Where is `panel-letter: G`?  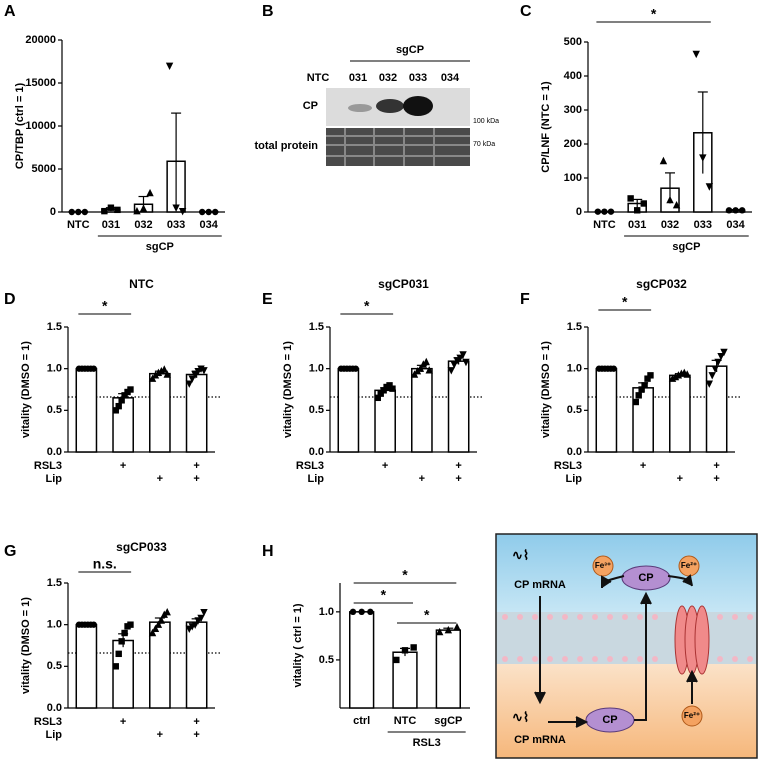
panel-letter: G is located at coordinates (10, 551).